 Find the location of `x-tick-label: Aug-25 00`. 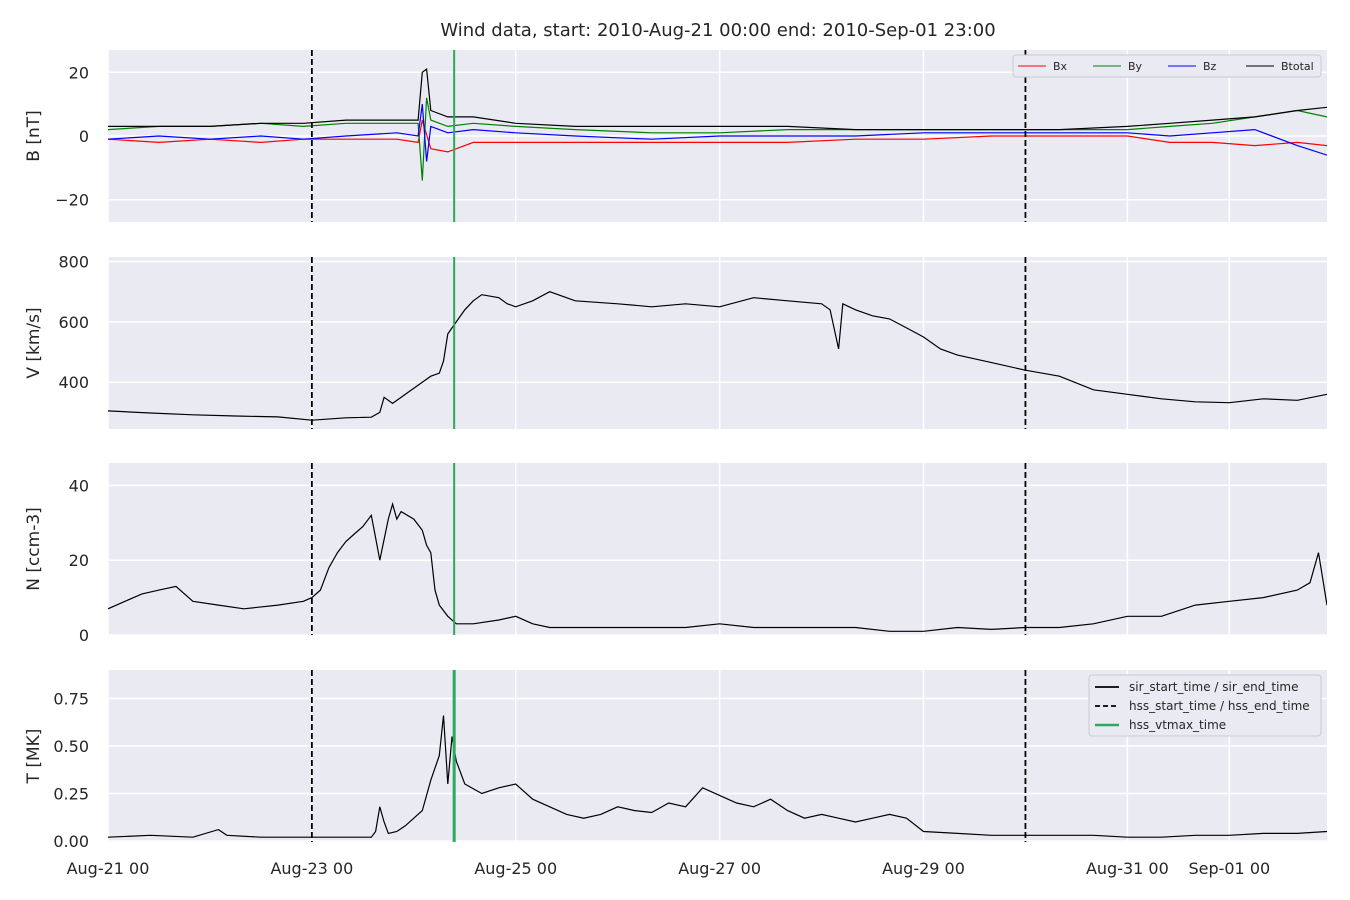

x-tick-label: Aug-25 00 is located at coordinates (515, 868).